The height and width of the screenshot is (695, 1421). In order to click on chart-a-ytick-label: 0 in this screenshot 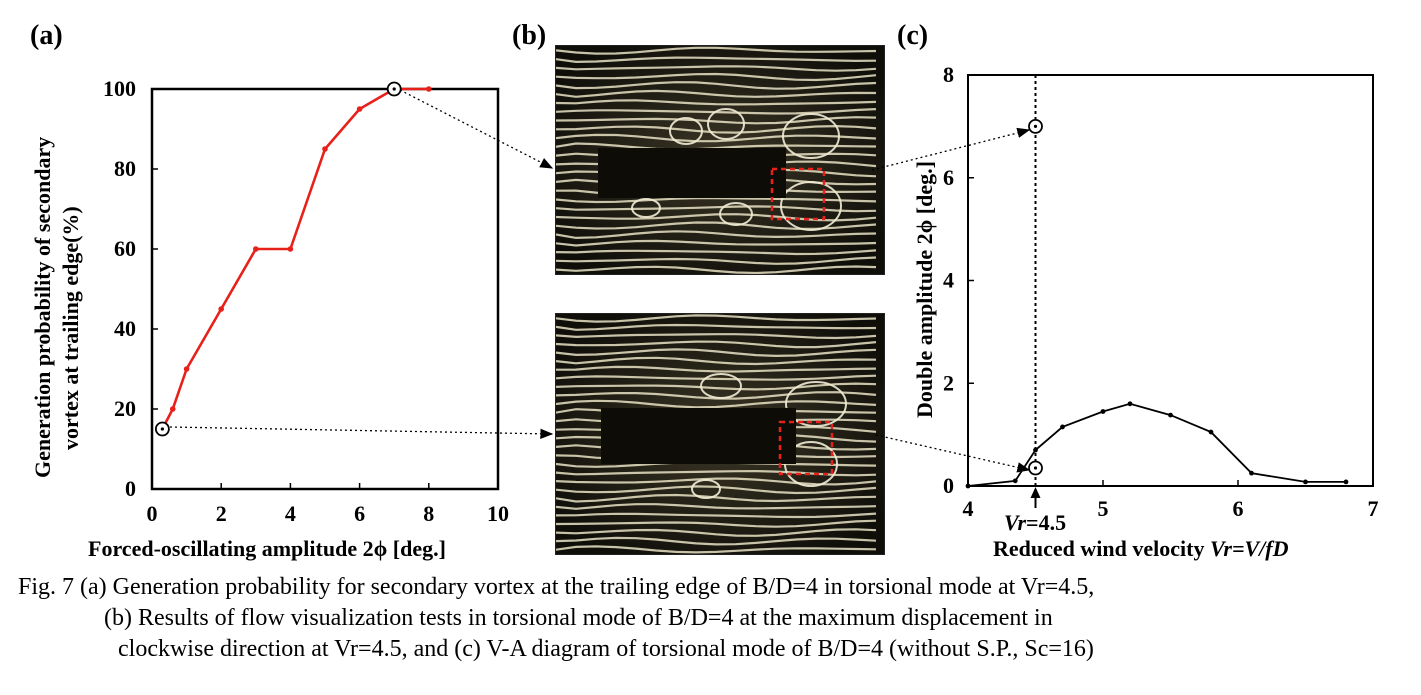, I will do `click(130, 488)`.